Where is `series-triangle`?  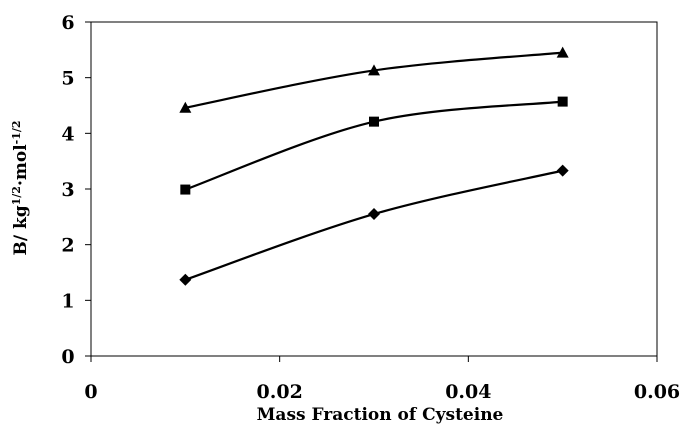
series-triangle is located at coordinates (374, 79).